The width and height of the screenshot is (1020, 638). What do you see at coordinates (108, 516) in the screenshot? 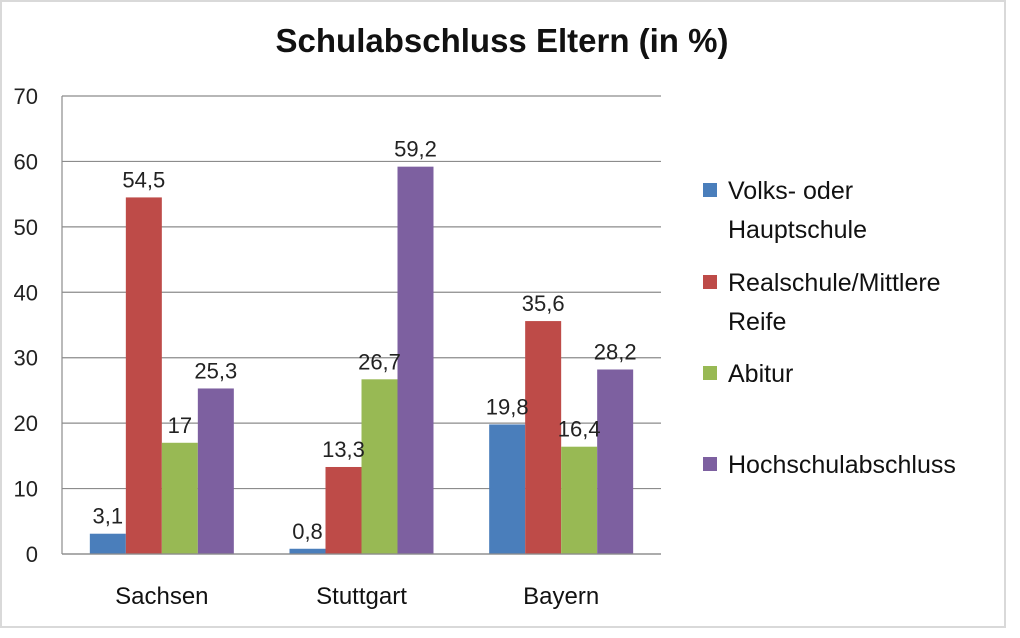
I see `data-label: 3,1` at bounding box center [108, 516].